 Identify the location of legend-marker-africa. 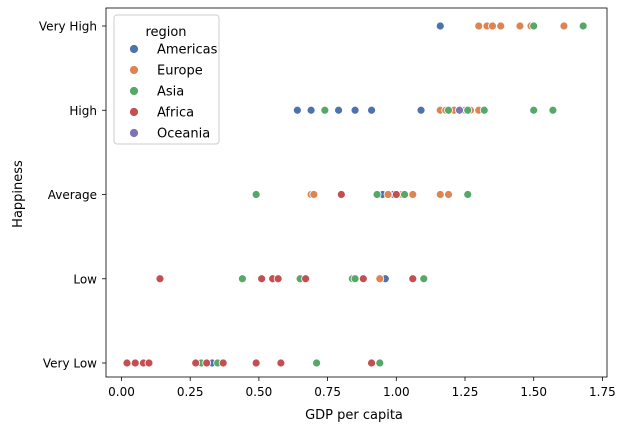
(134, 112).